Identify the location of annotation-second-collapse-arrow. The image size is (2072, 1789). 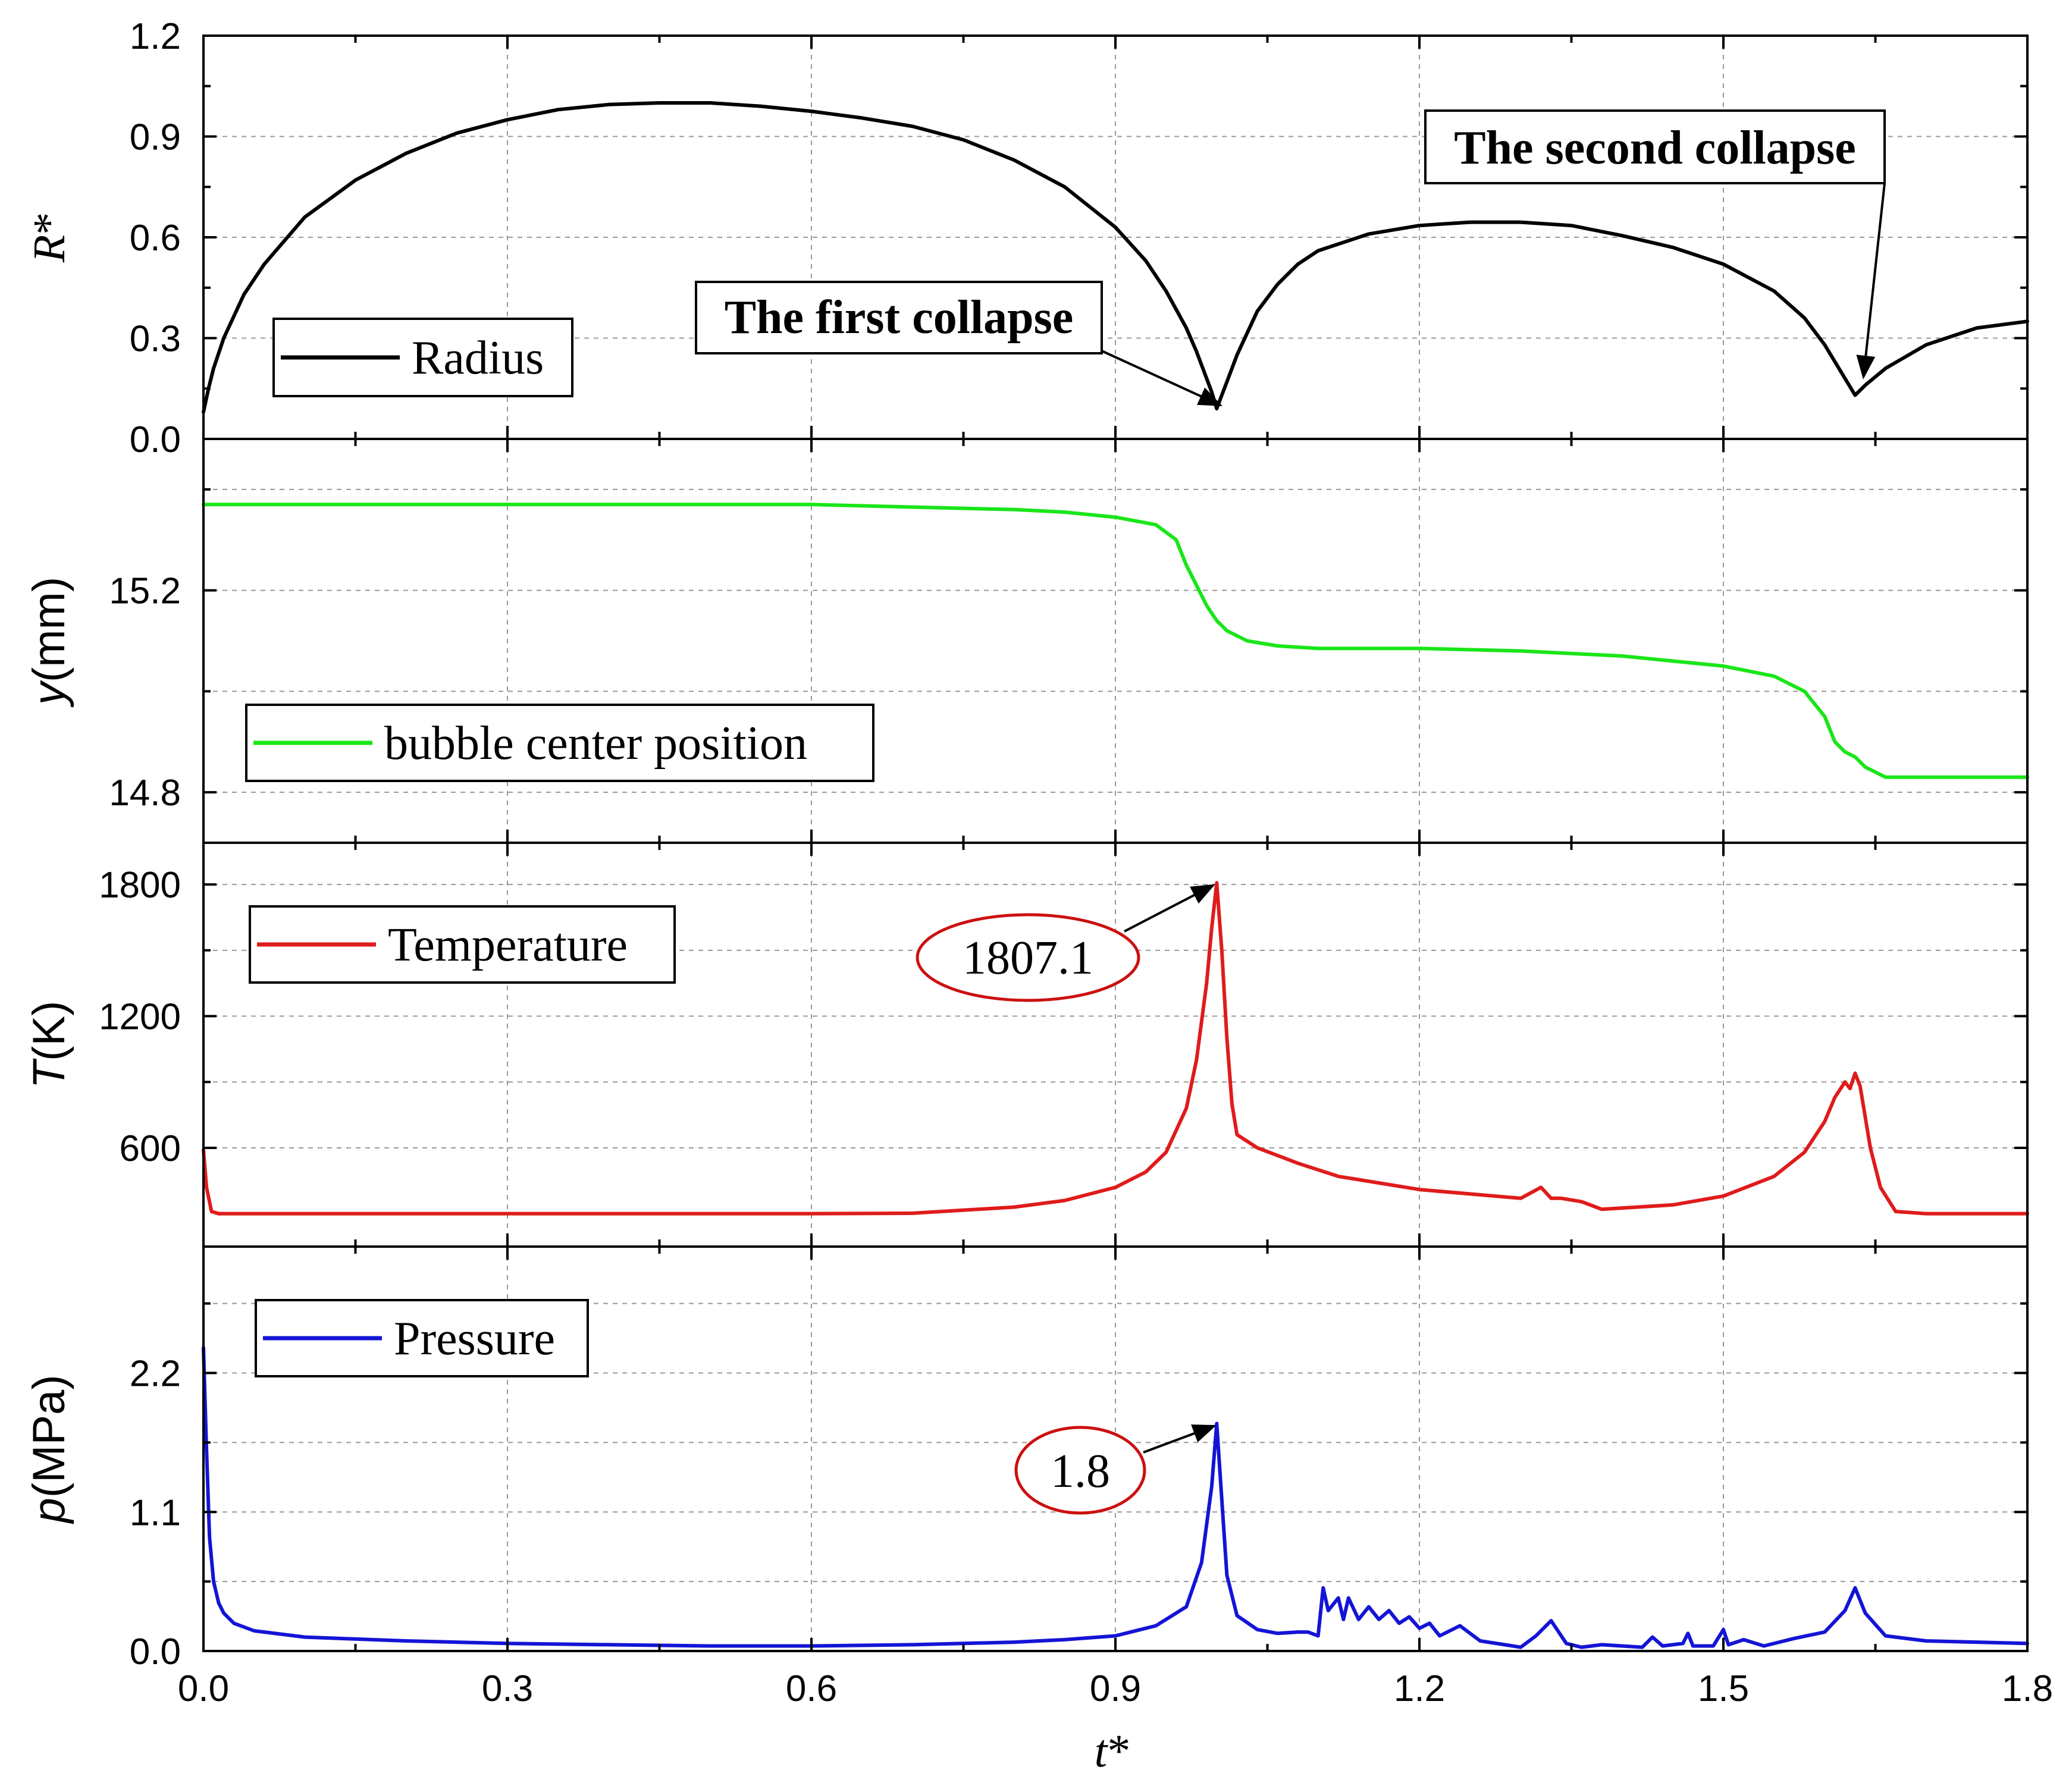
(1871, 281).